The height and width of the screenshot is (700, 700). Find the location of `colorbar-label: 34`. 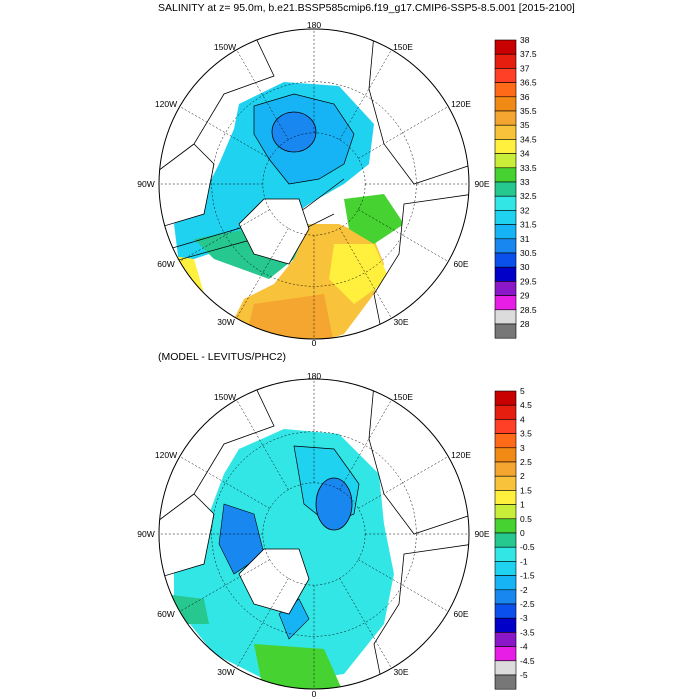

colorbar-label: 34 is located at coordinates (525, 154).